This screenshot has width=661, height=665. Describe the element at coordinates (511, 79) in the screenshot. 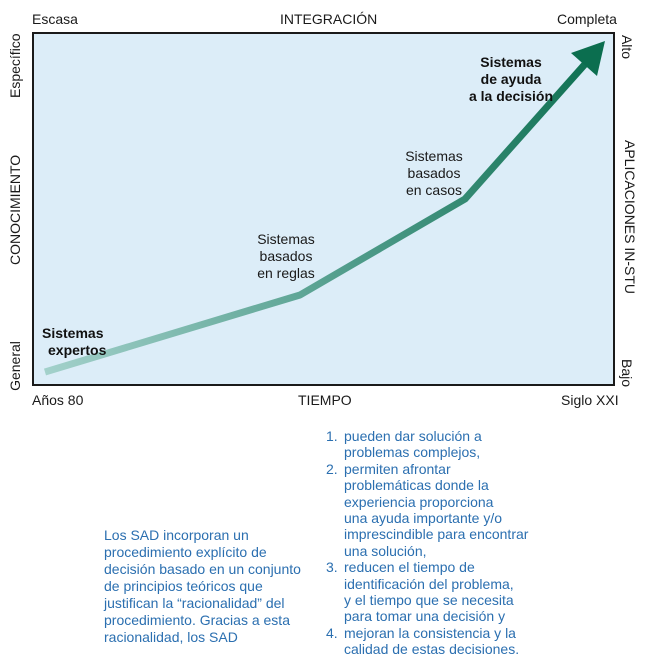

I see `stage-decision-support: Sistemas de ayuda a la decisión` at that location.